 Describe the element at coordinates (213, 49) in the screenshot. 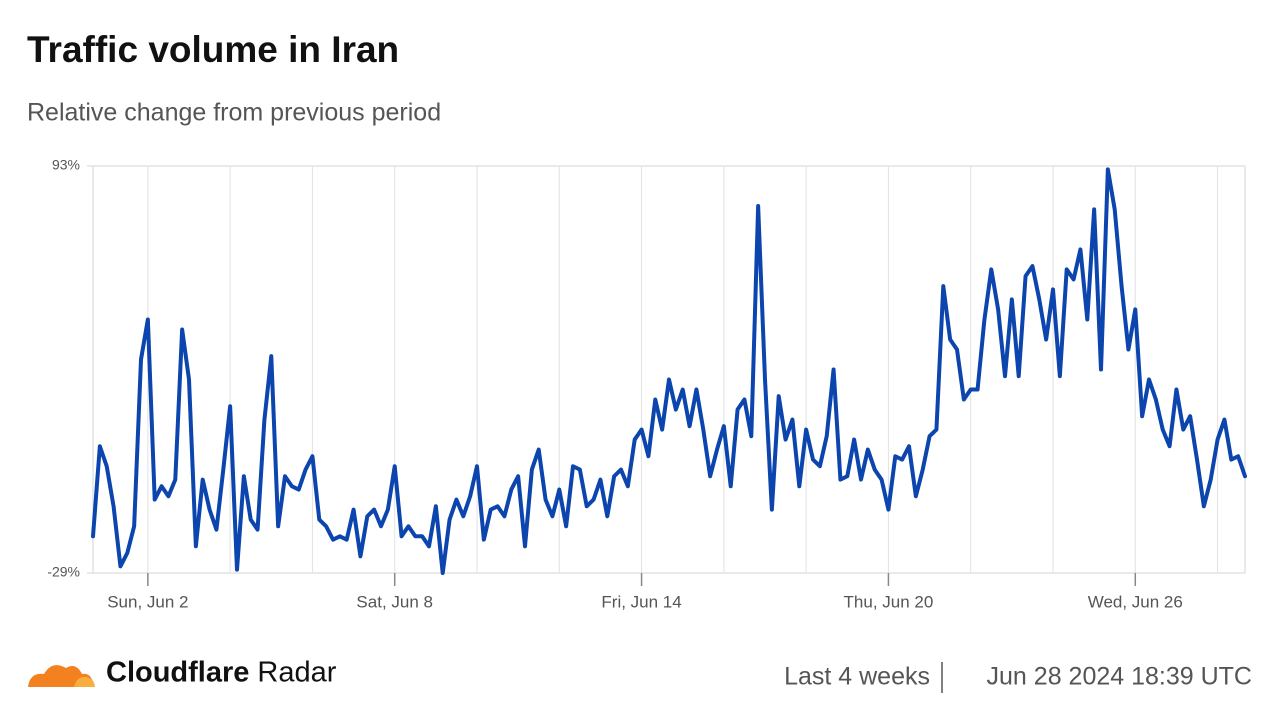

I see `chart-title: Traffic volume in Iran` at that location.